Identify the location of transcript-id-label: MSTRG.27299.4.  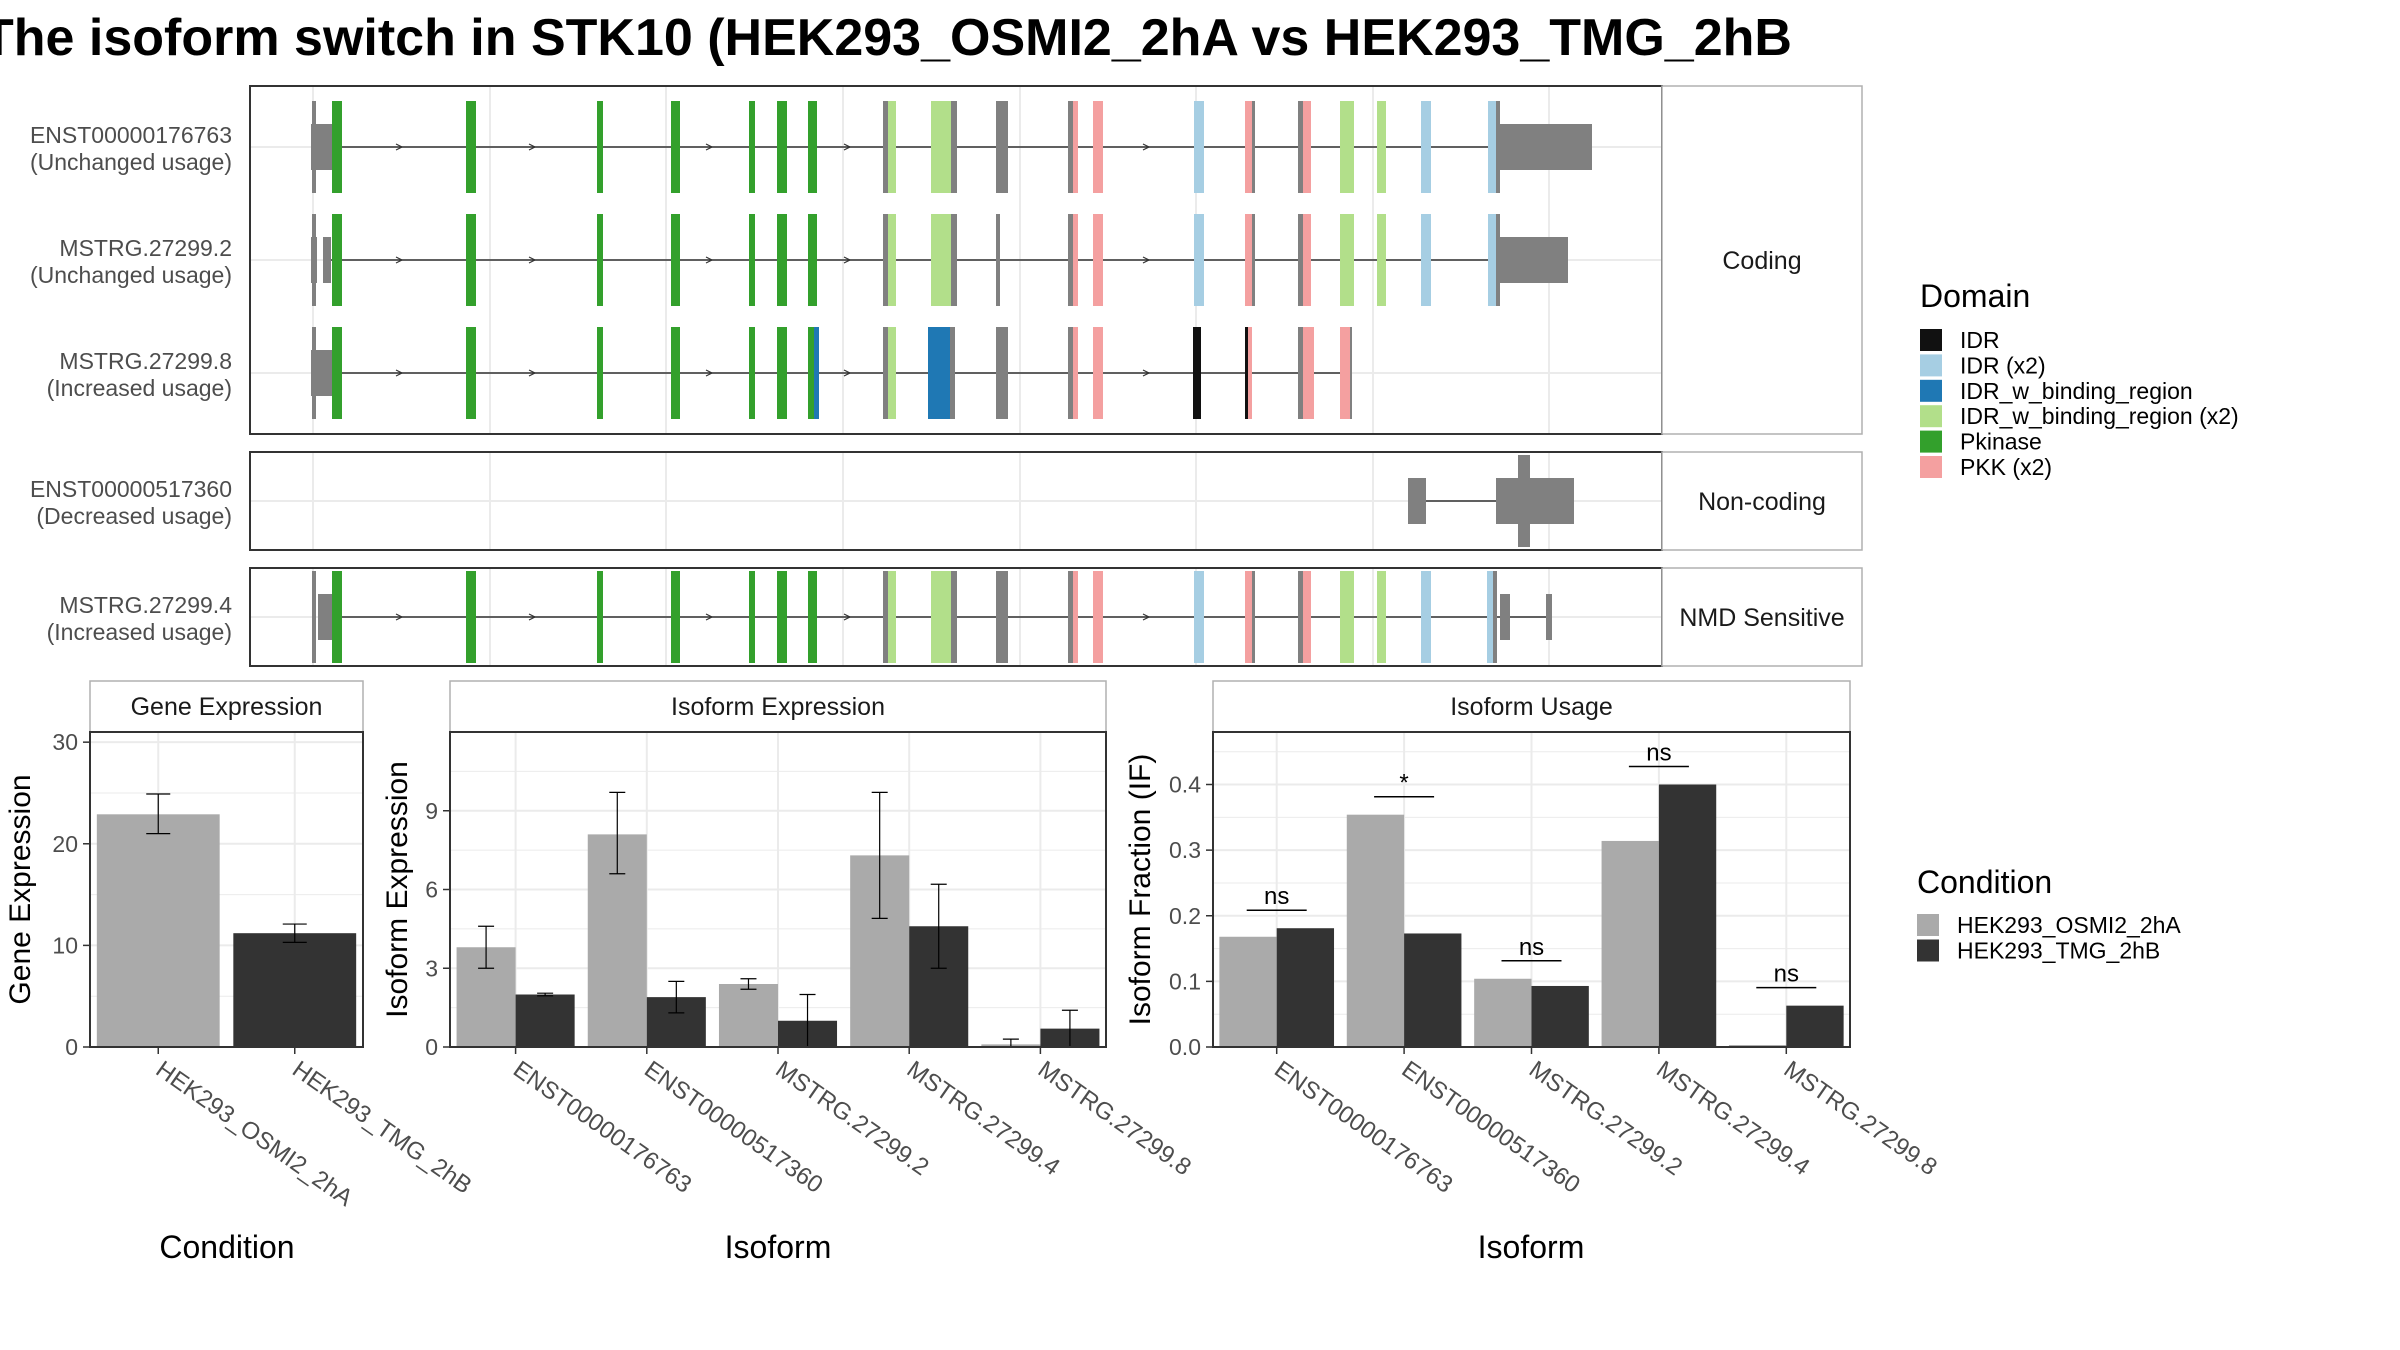
(145, 605).